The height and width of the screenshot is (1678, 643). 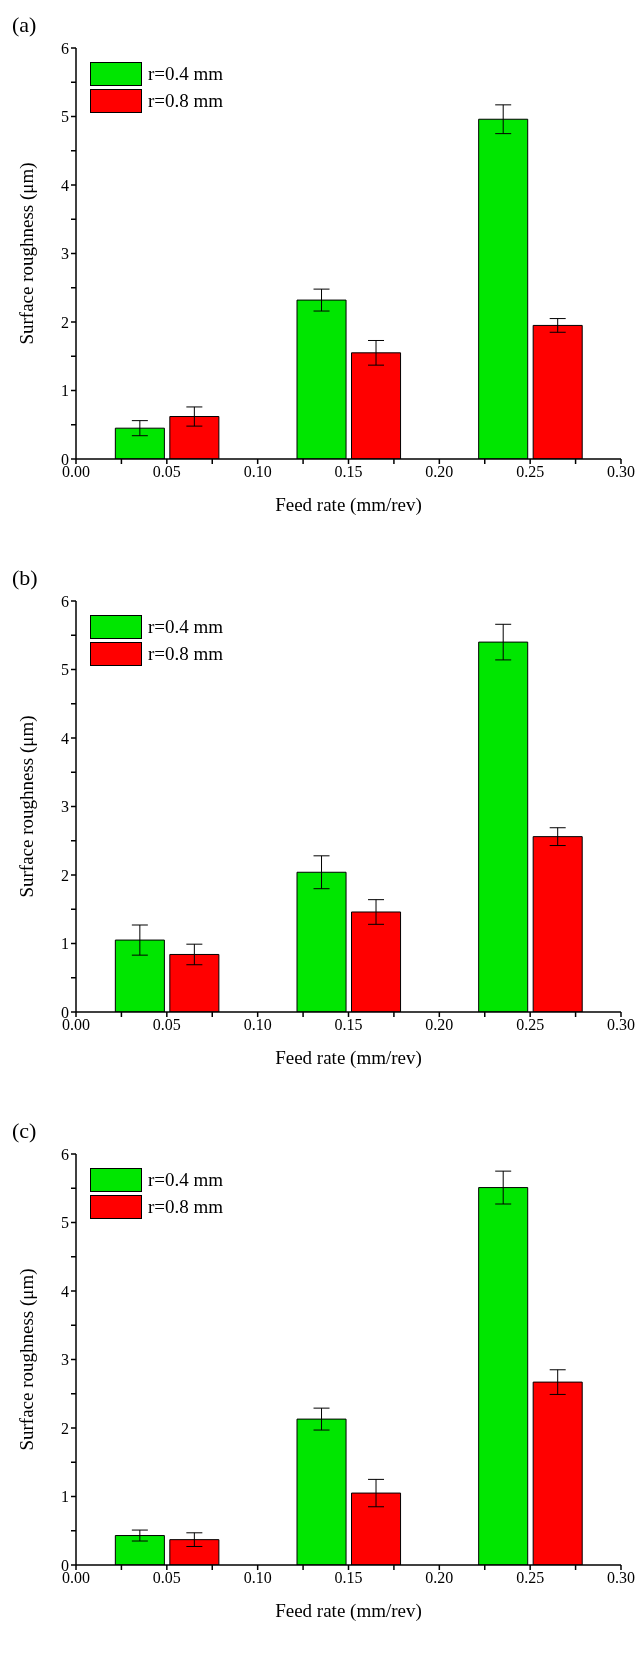 I want to click on chart-title: (a), so click(x=24, y=24).